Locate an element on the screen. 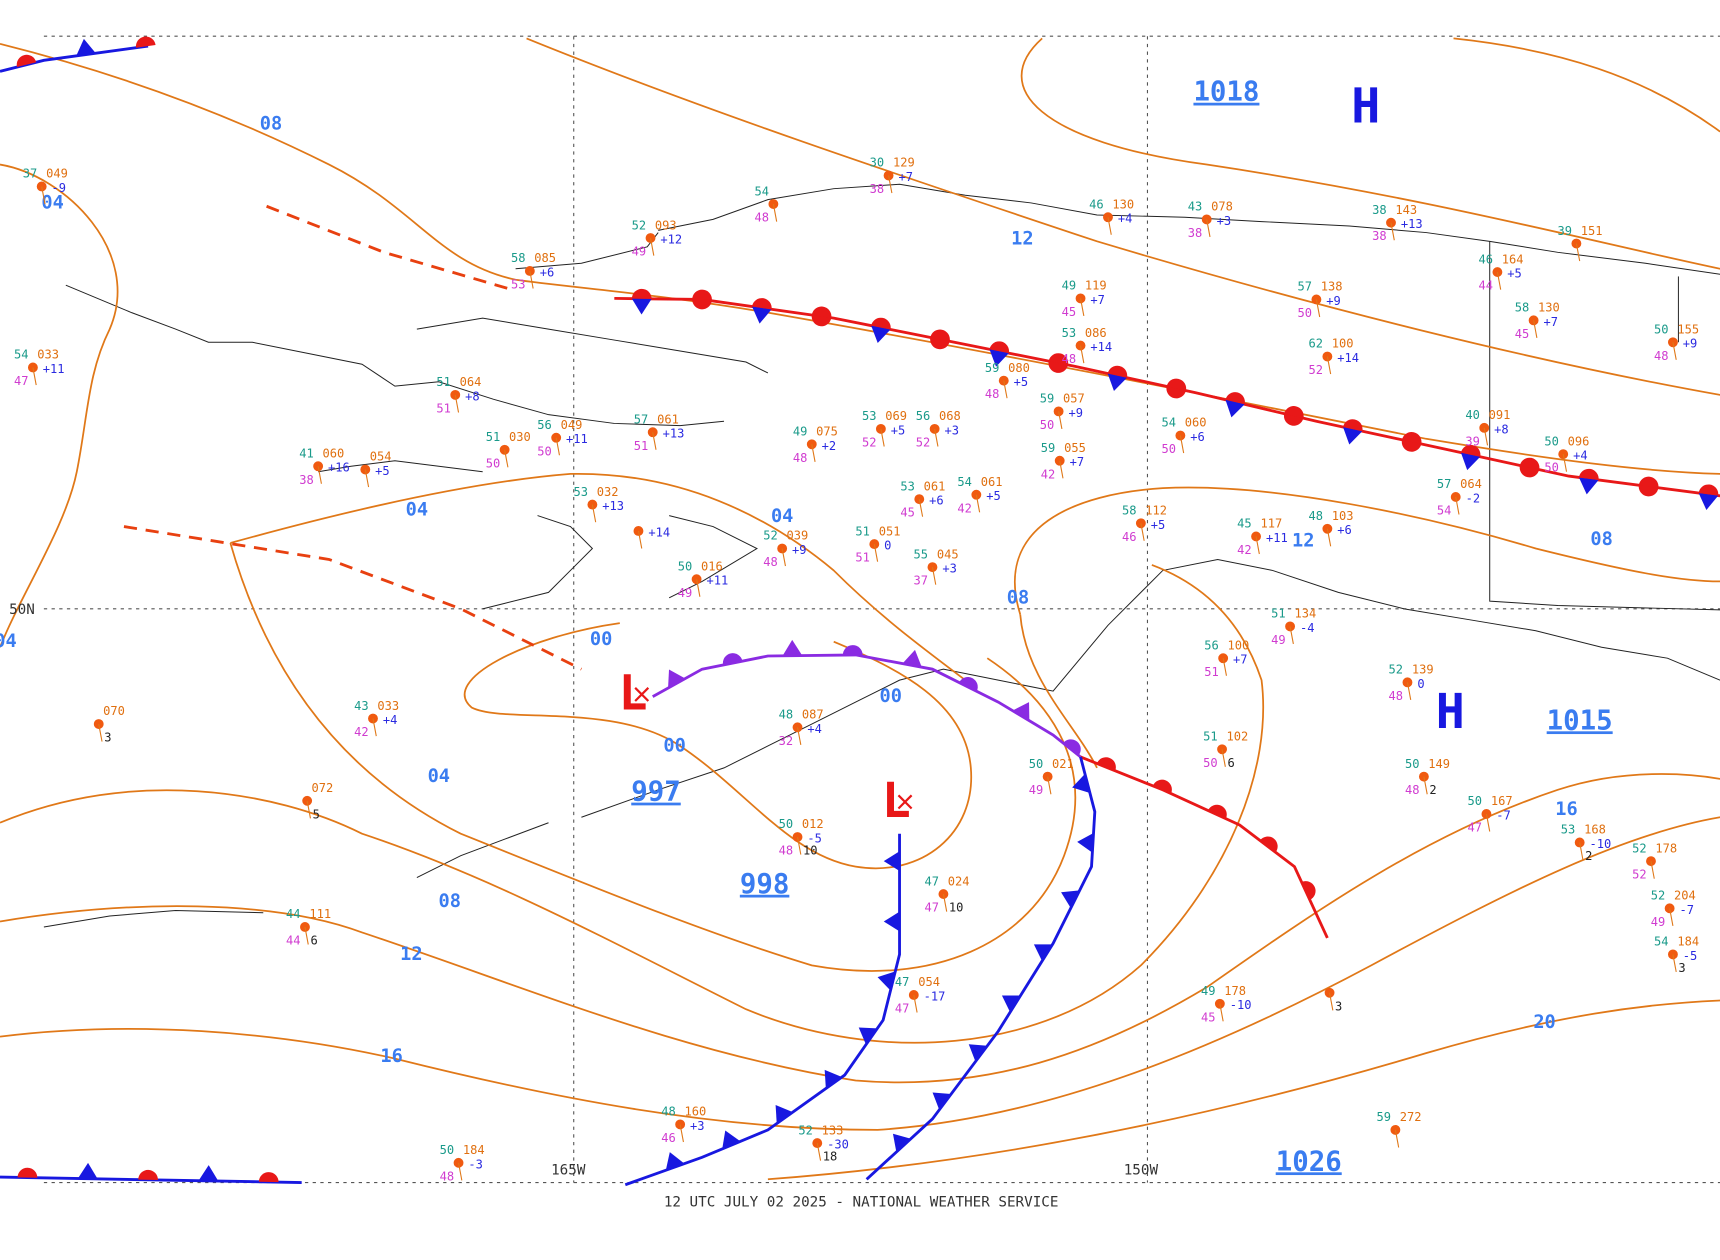  temperature: 54 is located at coordinates (21, 355).